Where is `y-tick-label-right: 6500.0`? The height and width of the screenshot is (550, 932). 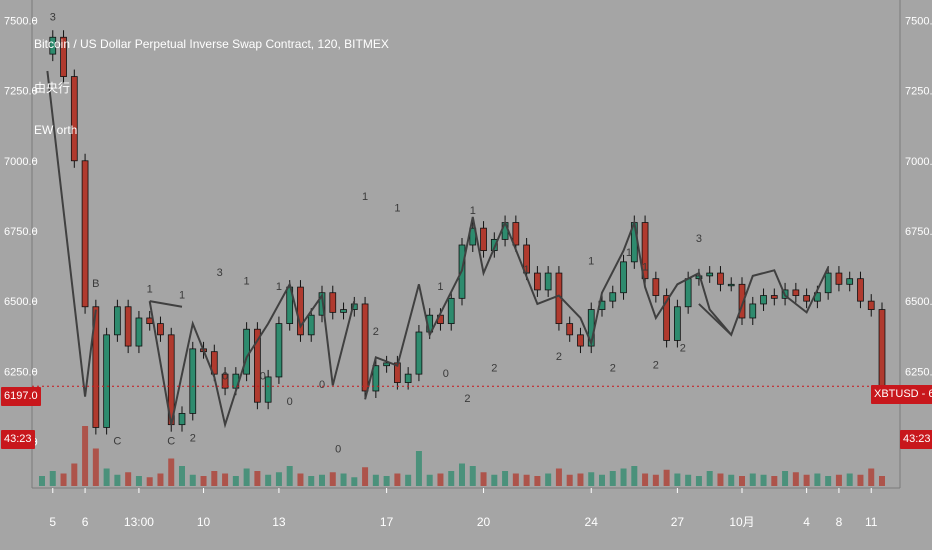
y-tick-label-right: 6500.0 is located at coordinates (918, 302).